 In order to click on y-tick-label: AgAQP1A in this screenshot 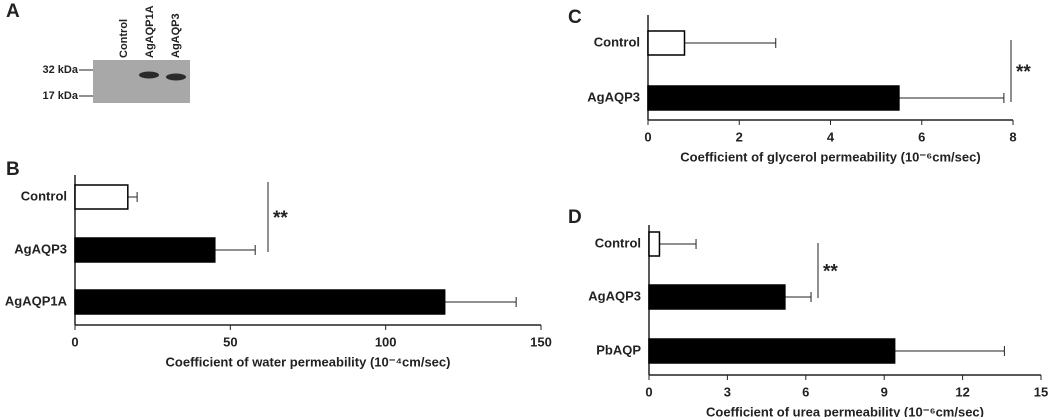, I will do `click(36, 300)`.